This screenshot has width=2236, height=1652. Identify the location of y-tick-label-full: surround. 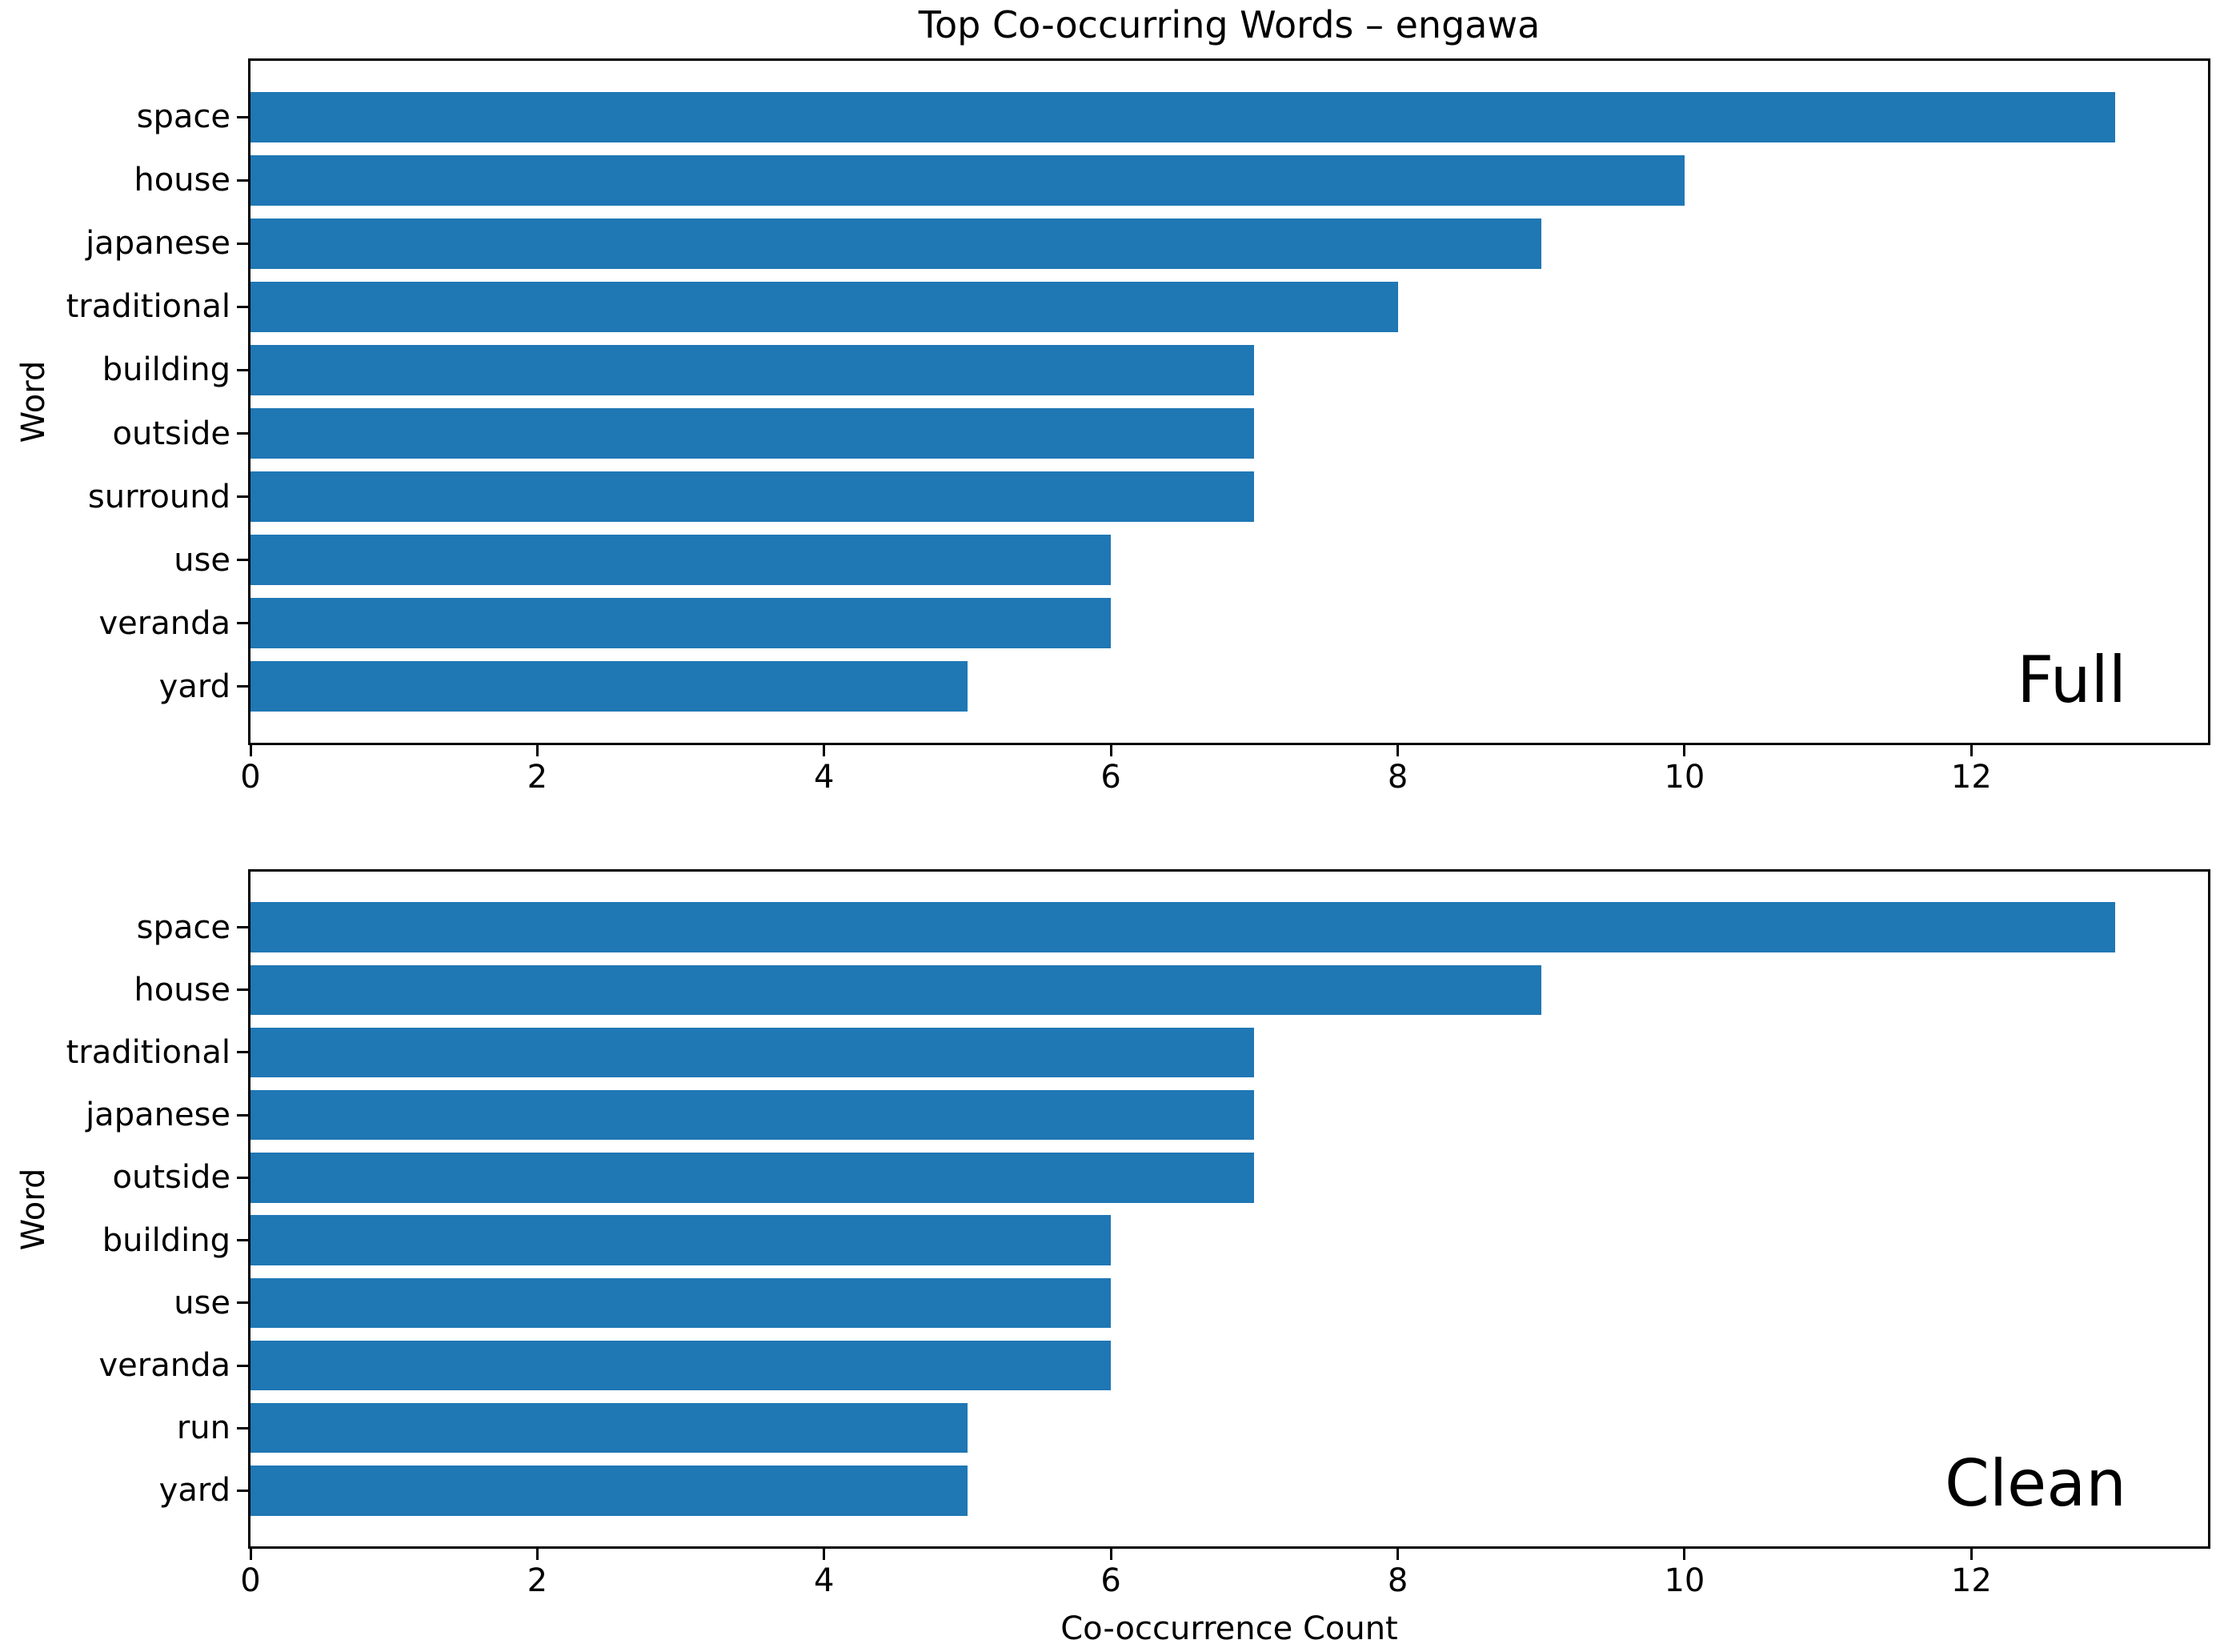
(158, 496).